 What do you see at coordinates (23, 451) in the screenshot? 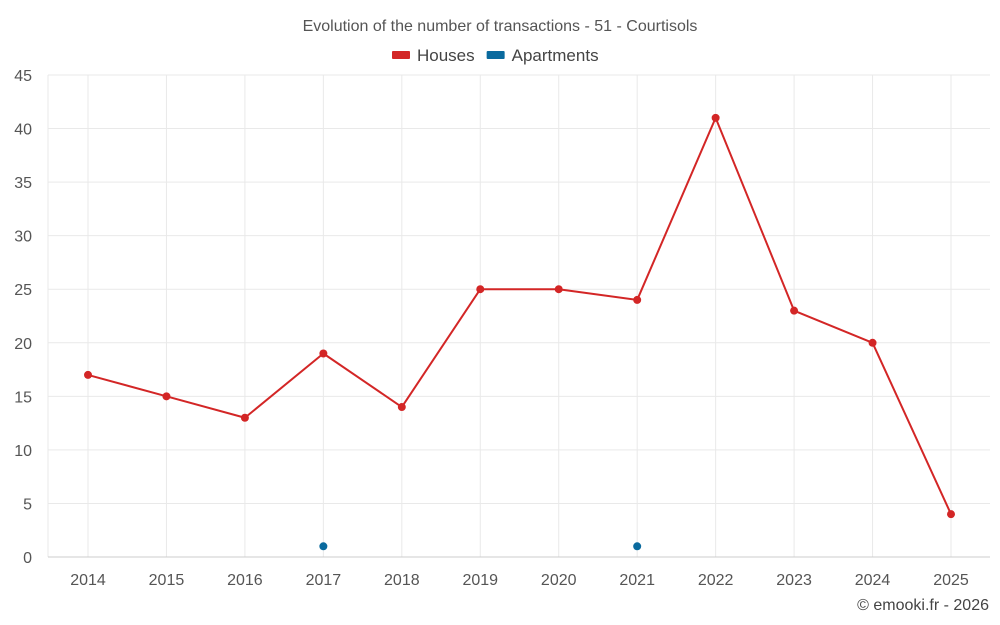
I see `y-tick-label: 10` at bounding box center [23, 451].